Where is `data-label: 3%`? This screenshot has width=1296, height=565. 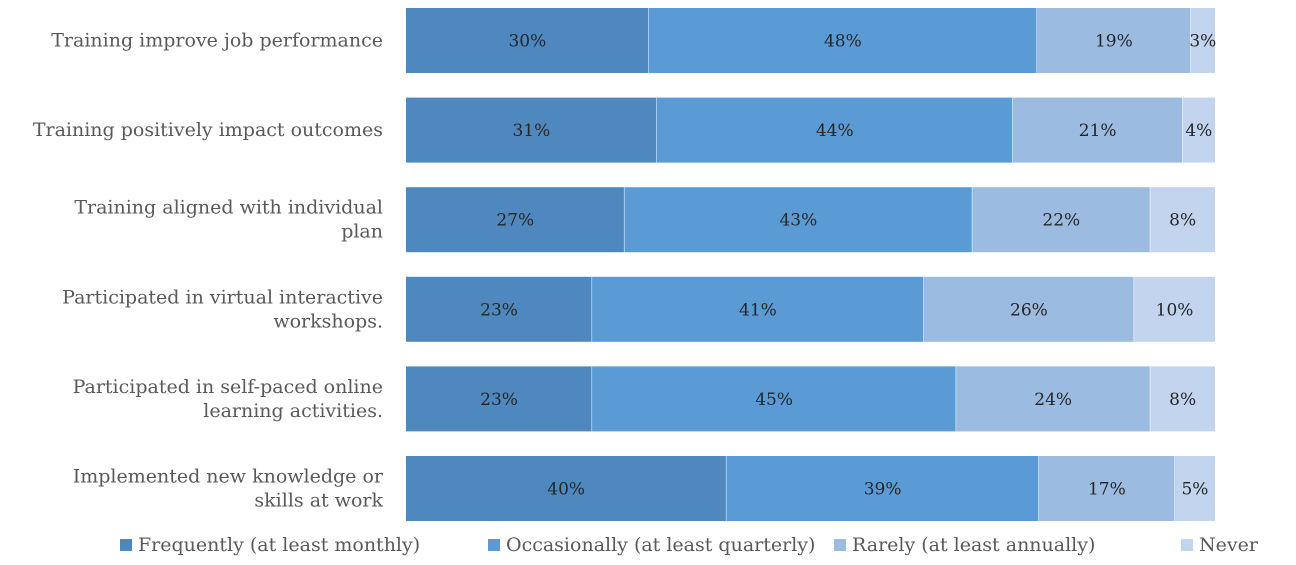
data-label: 3% is located at coordinates (1202, 42).